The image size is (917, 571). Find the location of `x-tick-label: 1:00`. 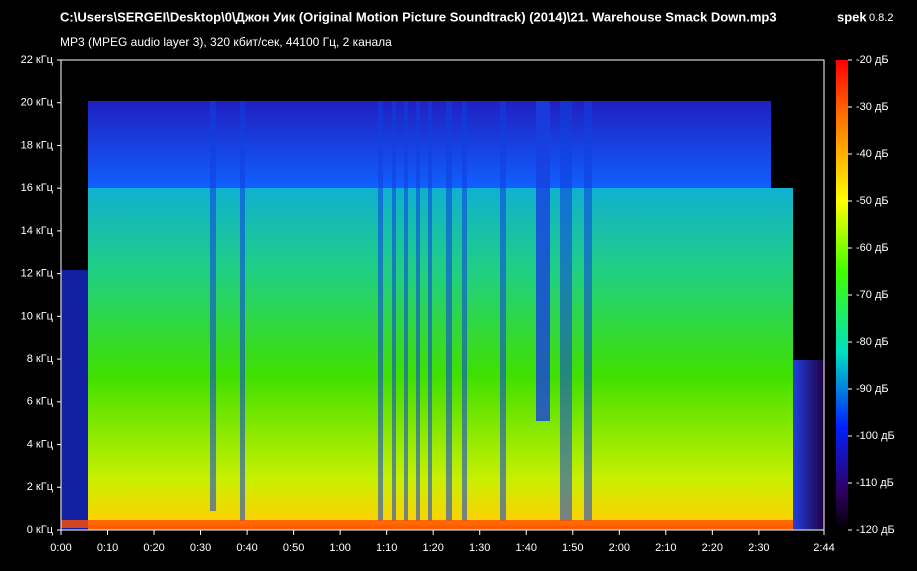

x-tick-label: 1:00 is located at coordinates (339, 548).